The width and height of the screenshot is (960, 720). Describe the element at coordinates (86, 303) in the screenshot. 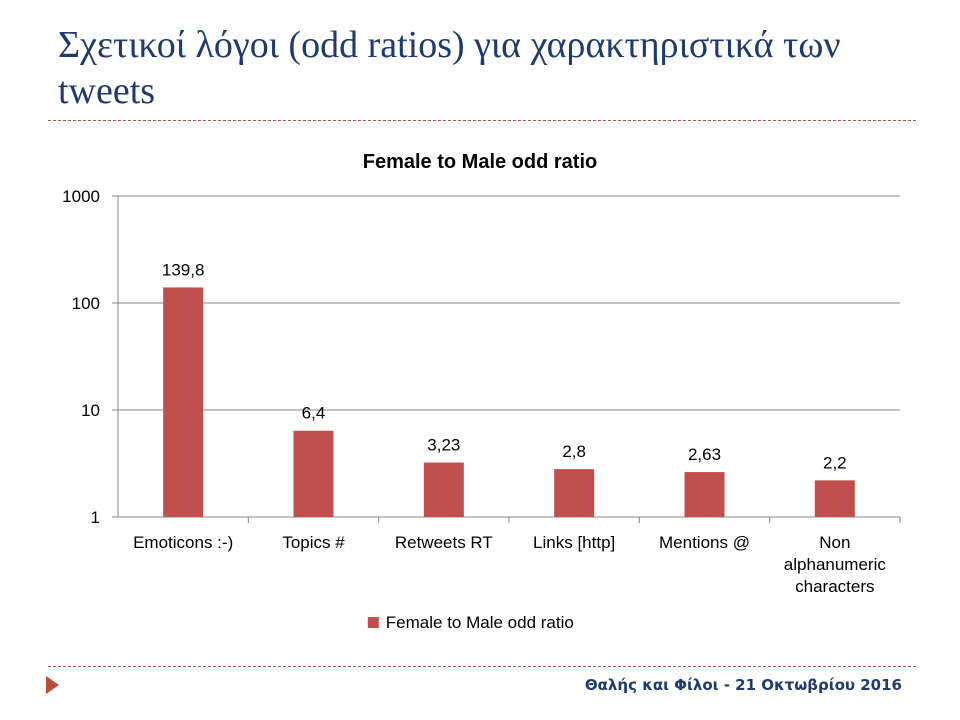

I see `y-tick-label: 100` at that location.